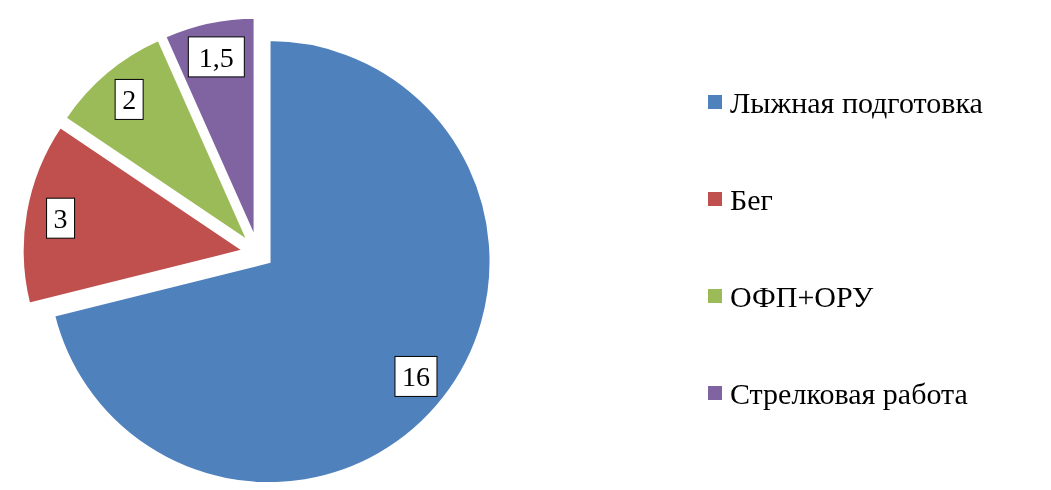  Describe the element at coordinates (60, 219) in the screenshot. I see `data-label: 3` at that location.